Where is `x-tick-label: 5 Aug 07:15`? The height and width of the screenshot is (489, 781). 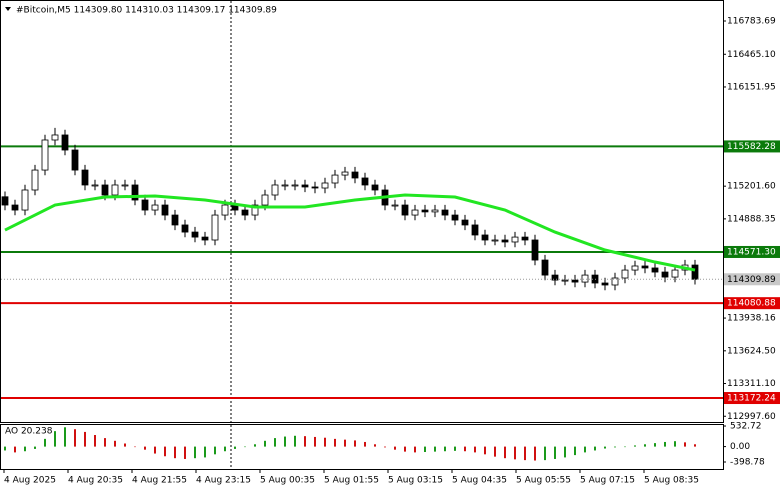 x-tick-label: 5 Aug 07:15 is located at coordinates (607, 481).